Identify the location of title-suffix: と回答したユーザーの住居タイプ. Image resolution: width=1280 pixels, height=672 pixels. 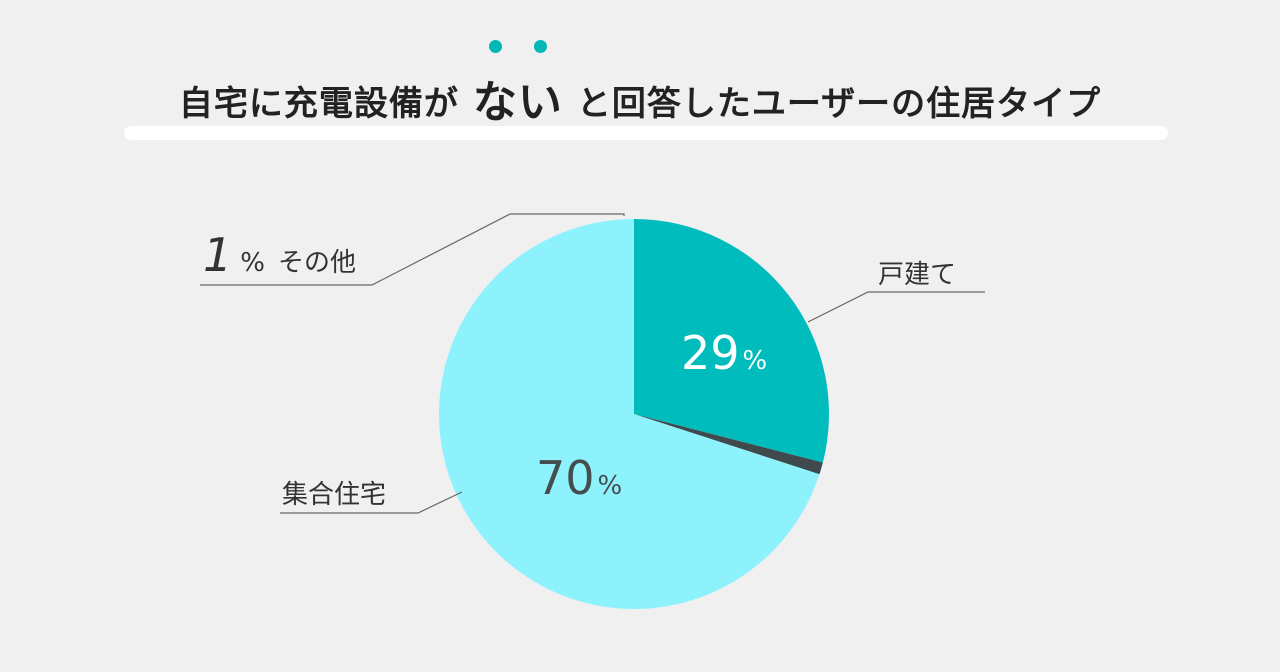
(839, 104).